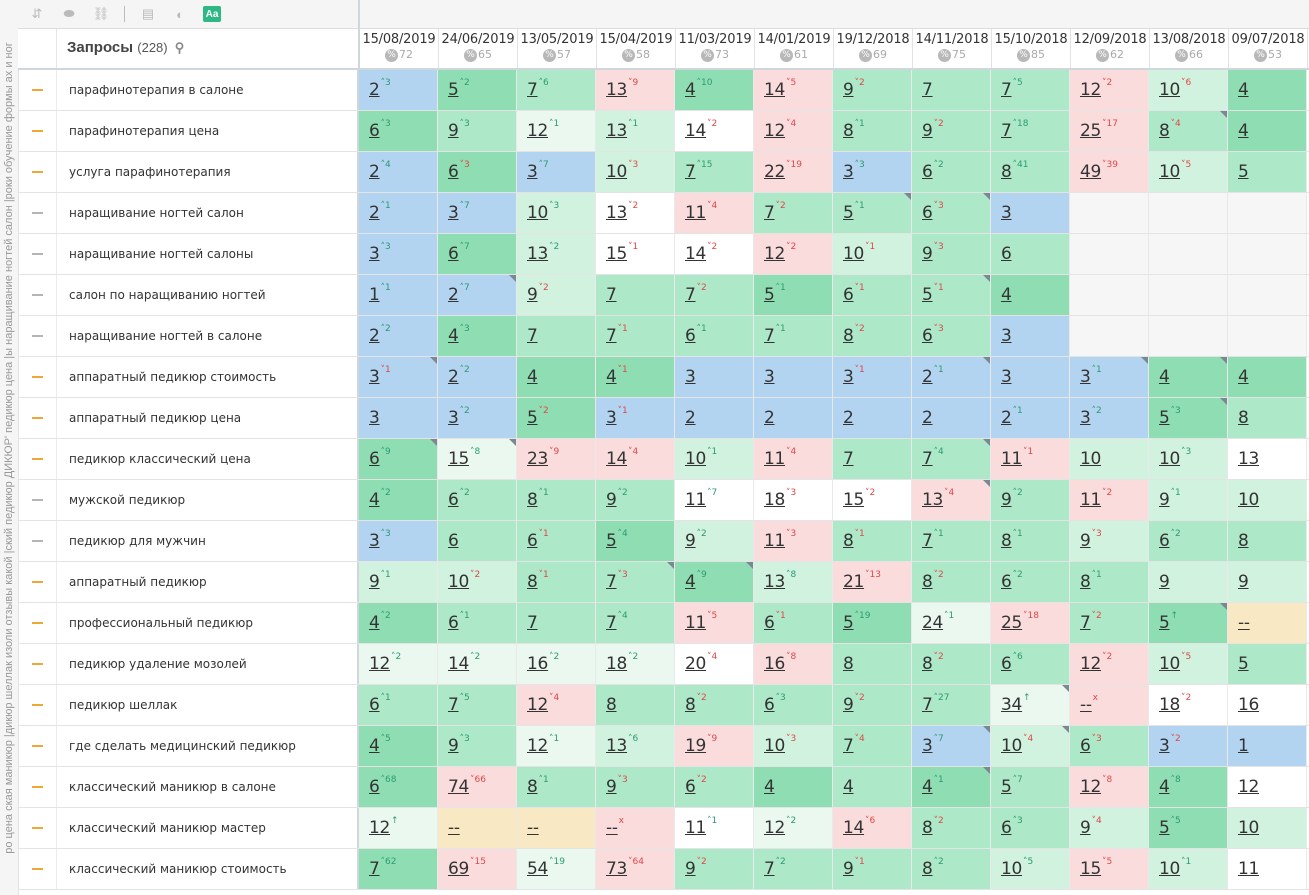  What do you see at coordinates (952, 48) in the screenshot?
I see `date-column-header: 14/11/2018% 75` at bounding box center [952, 48].